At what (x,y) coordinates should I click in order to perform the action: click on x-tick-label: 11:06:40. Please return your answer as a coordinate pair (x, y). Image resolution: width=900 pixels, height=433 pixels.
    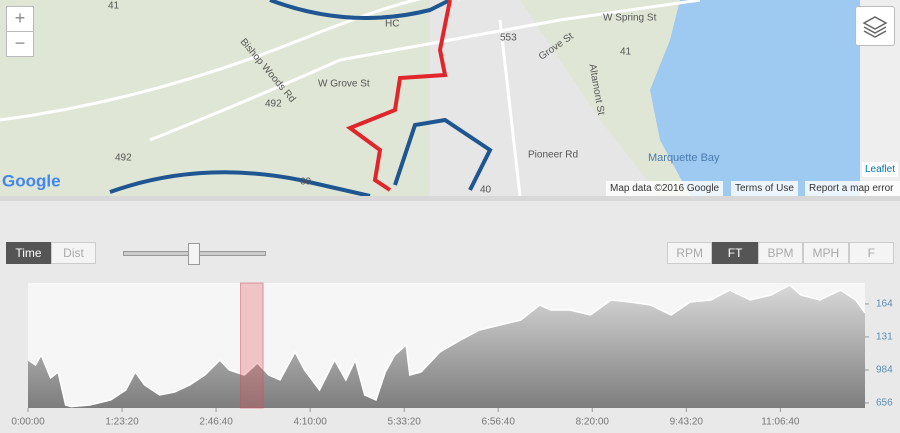
    Looking at the image, I should click on (780, 422).